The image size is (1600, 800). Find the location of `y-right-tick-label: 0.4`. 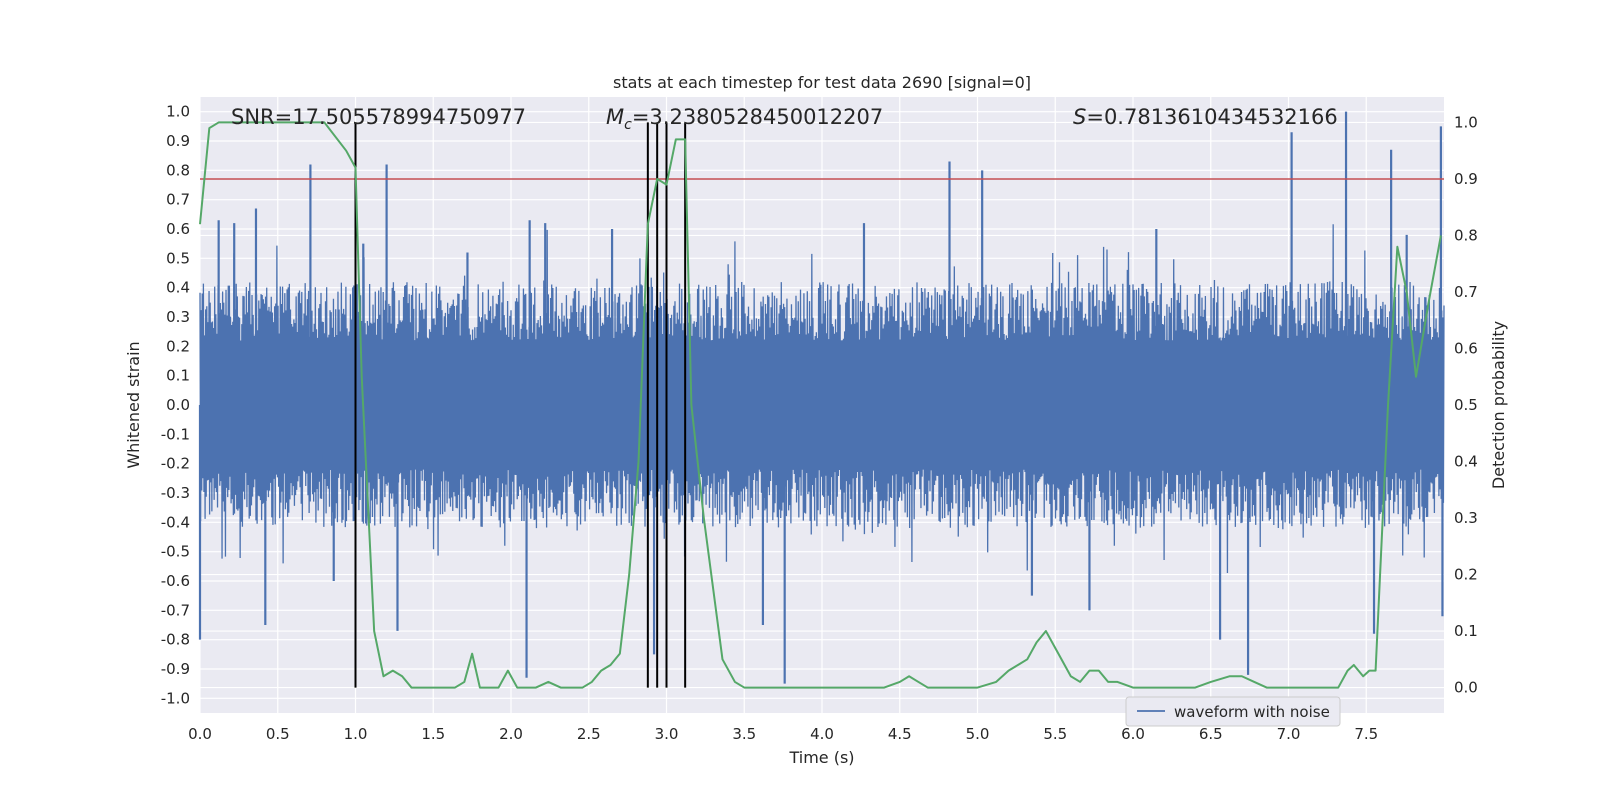

y-right-tick-label: 0.4 is located at coordinates (1466, 462).